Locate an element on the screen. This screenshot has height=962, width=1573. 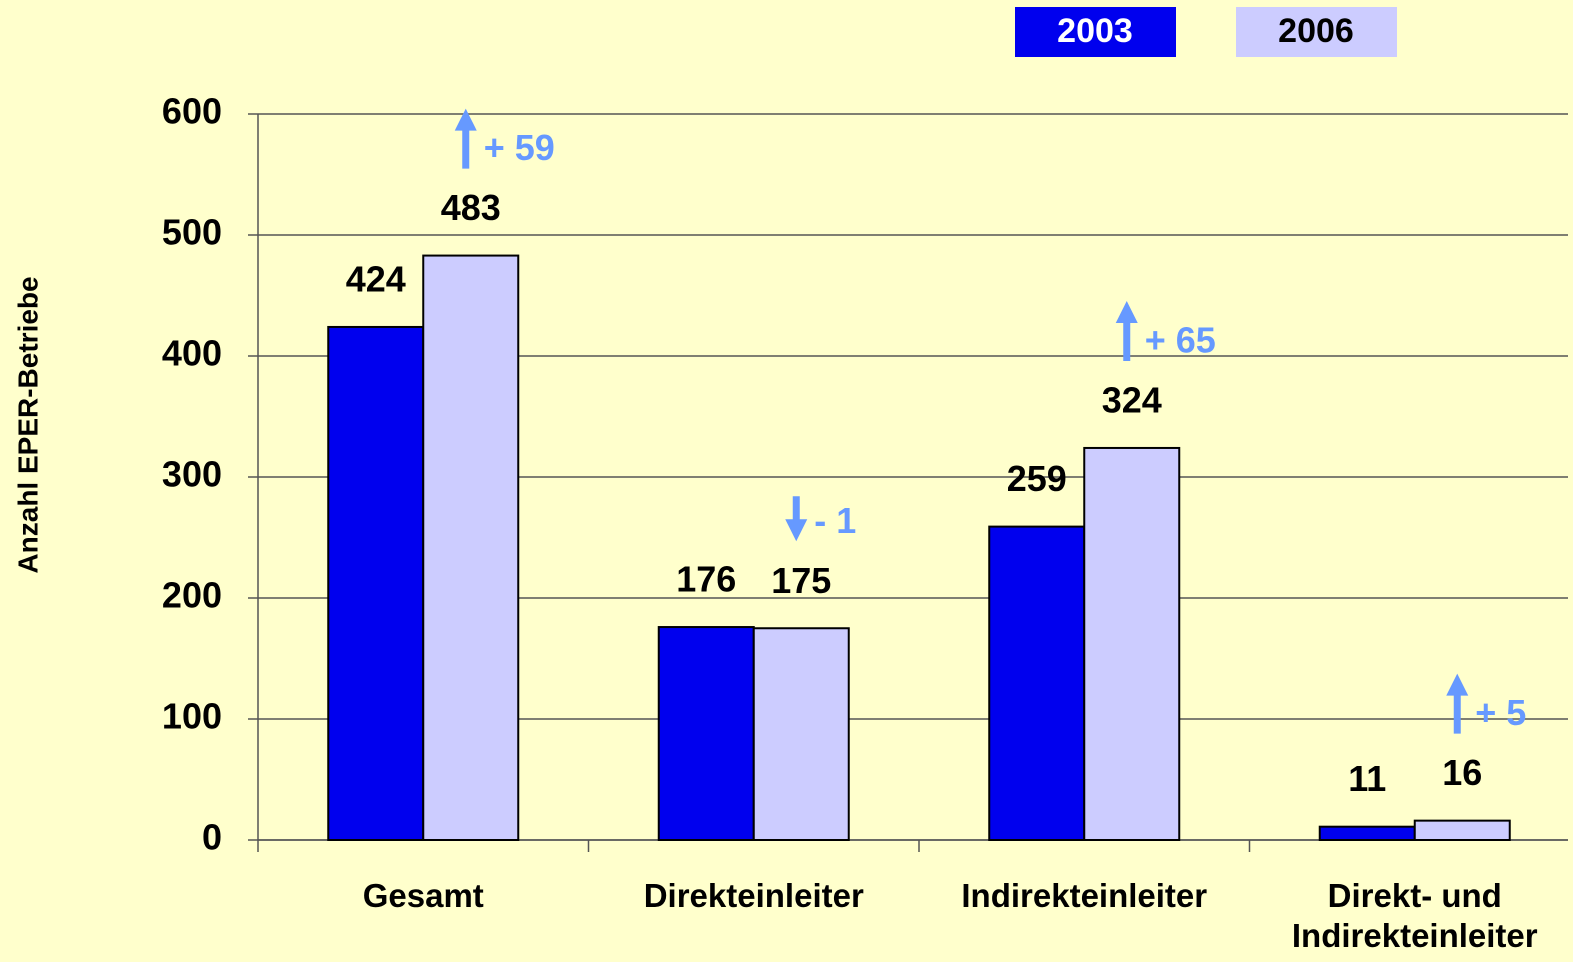
x-tick-label: Indirekteinleiter is located at coordinates (1084, 895).